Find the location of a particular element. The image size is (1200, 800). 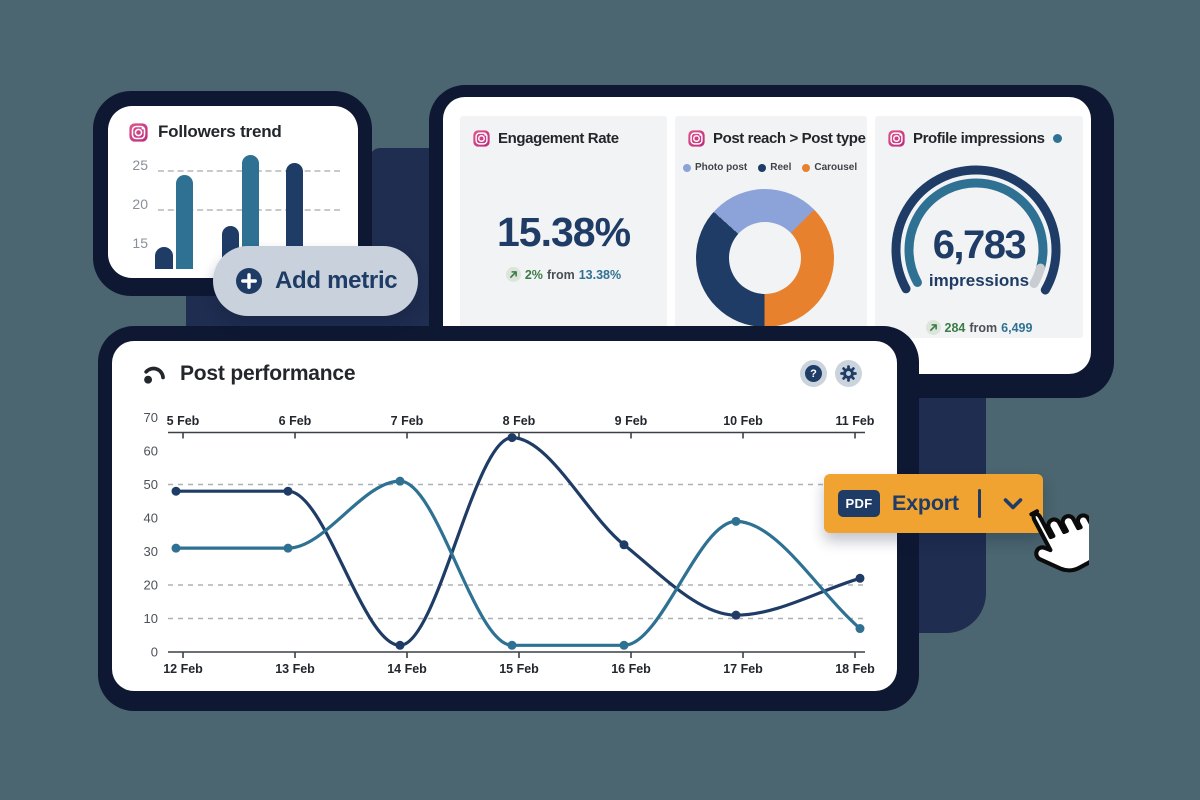

gear-icon is located at coordinates (848, 373).